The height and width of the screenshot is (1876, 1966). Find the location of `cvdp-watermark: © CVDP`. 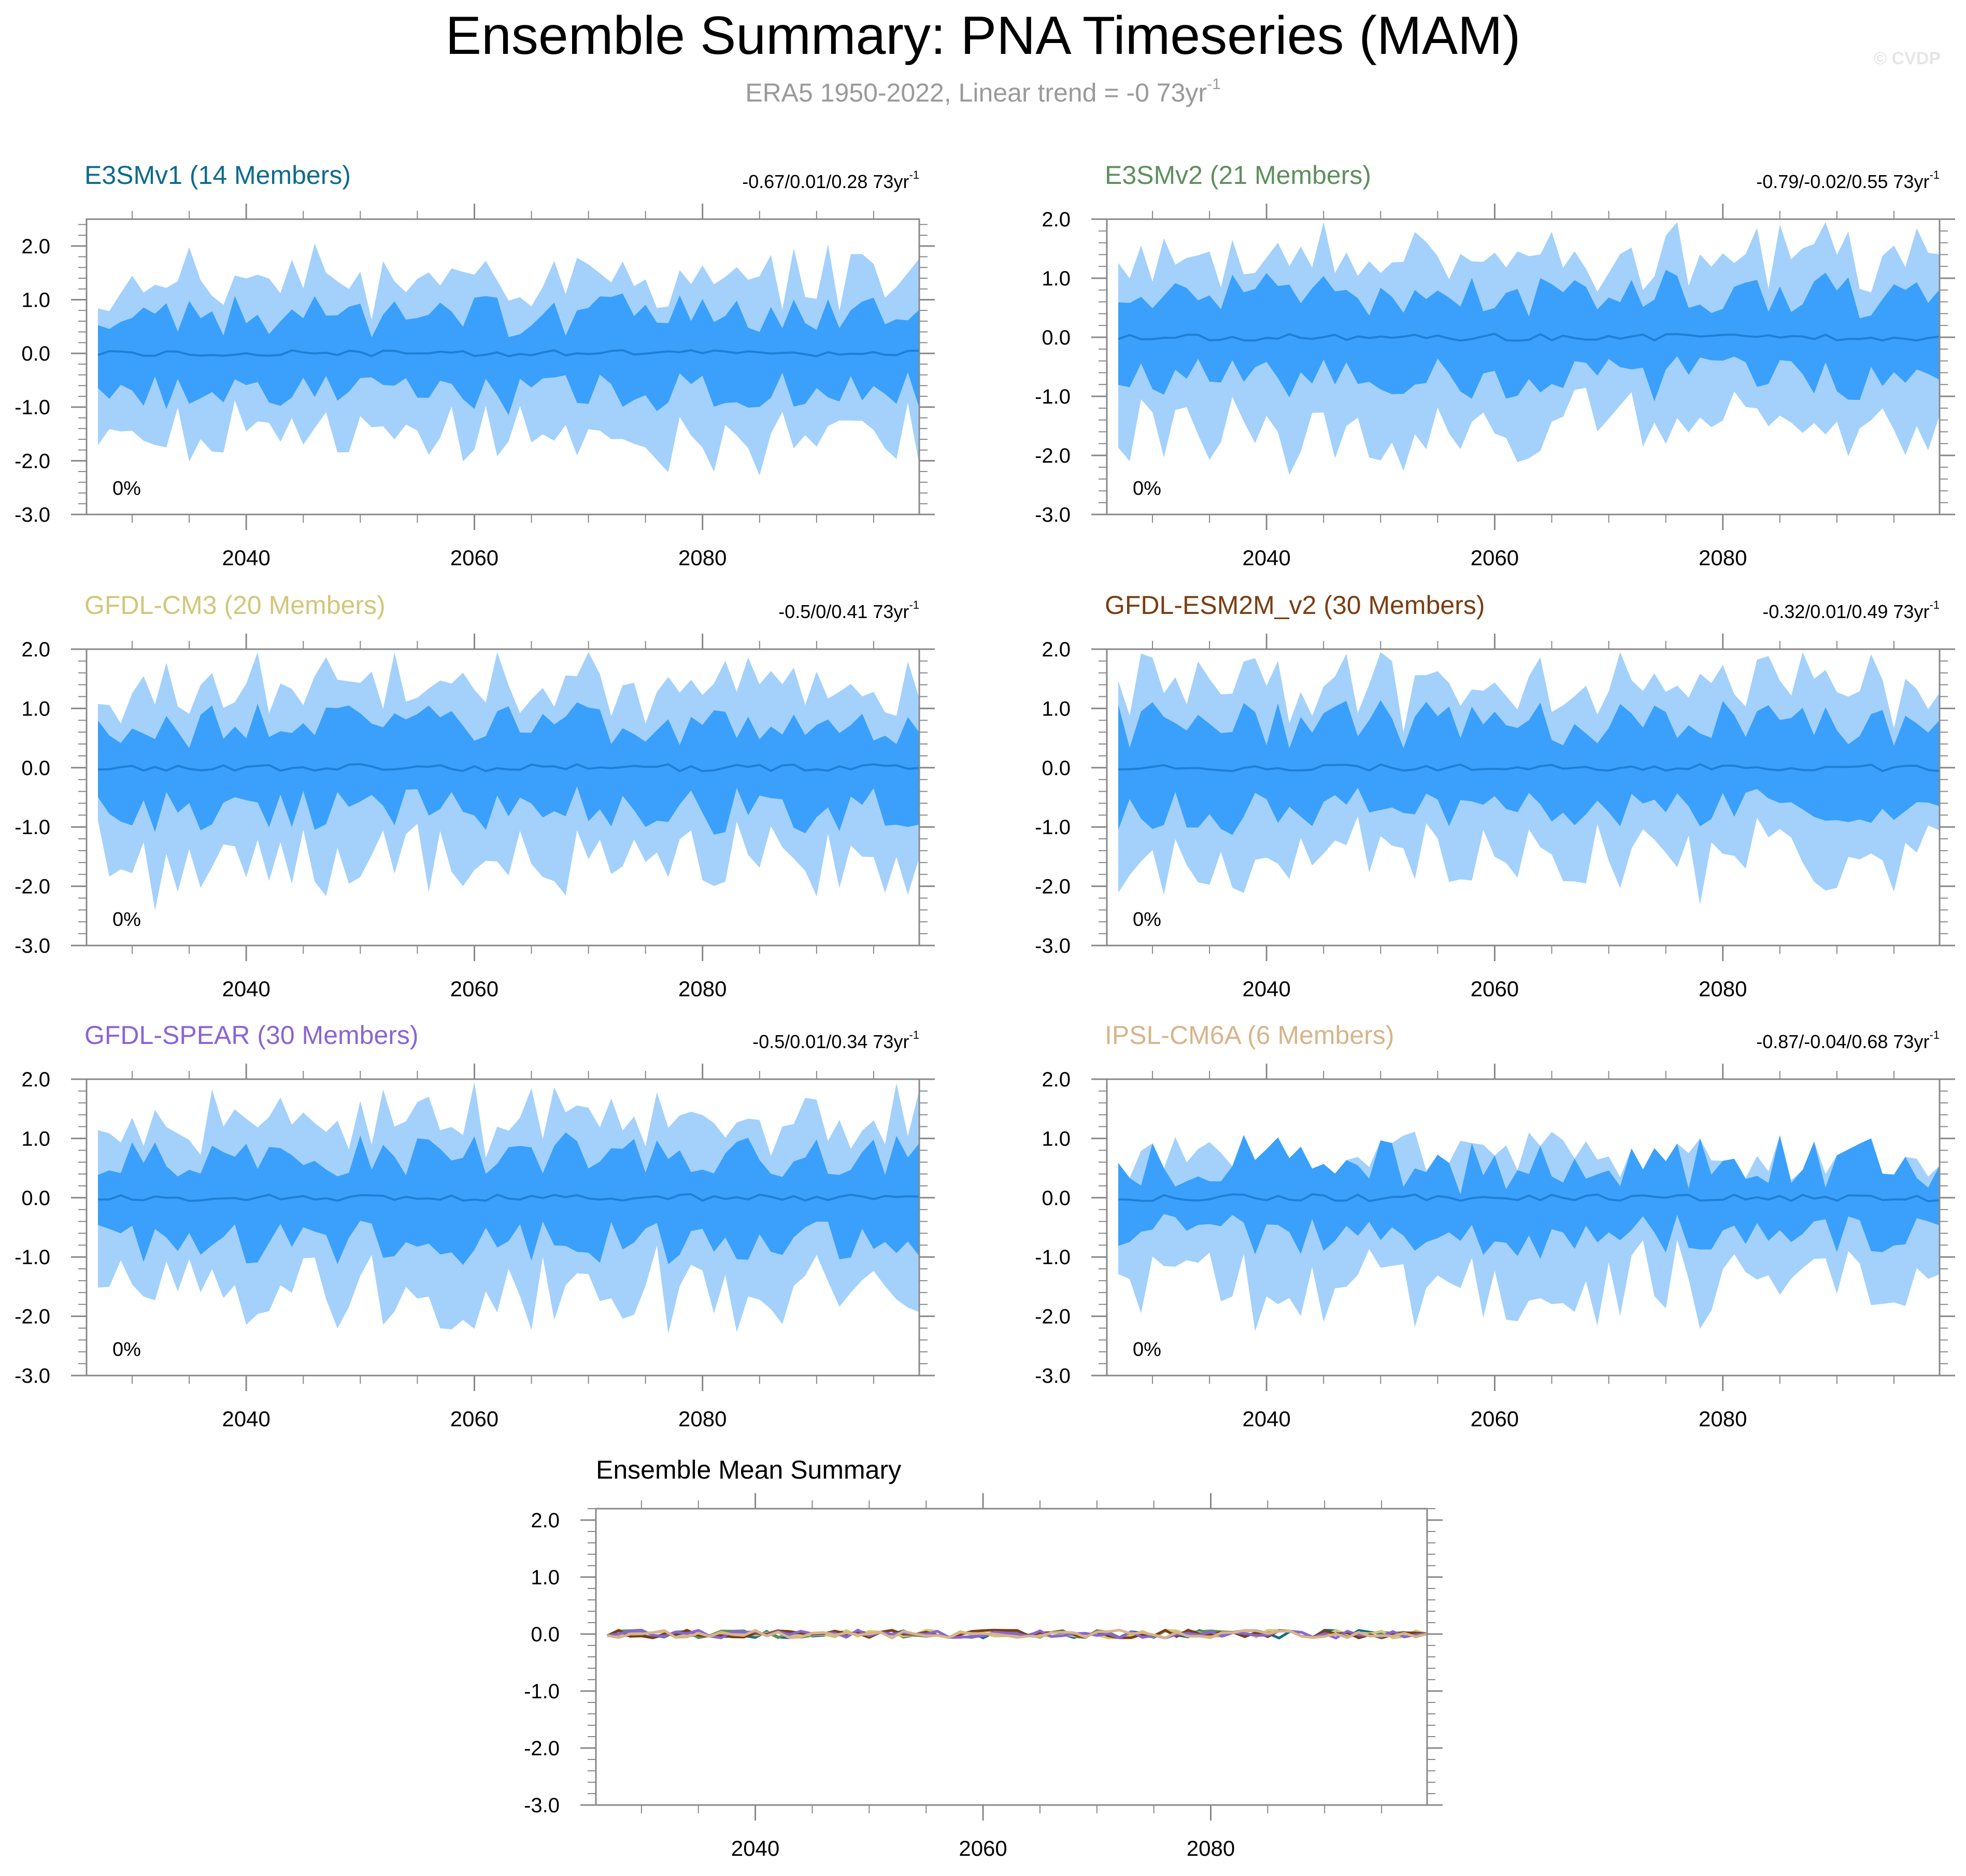

cvdp-watermark: © CVDP is located at coordinates (1907, 58).